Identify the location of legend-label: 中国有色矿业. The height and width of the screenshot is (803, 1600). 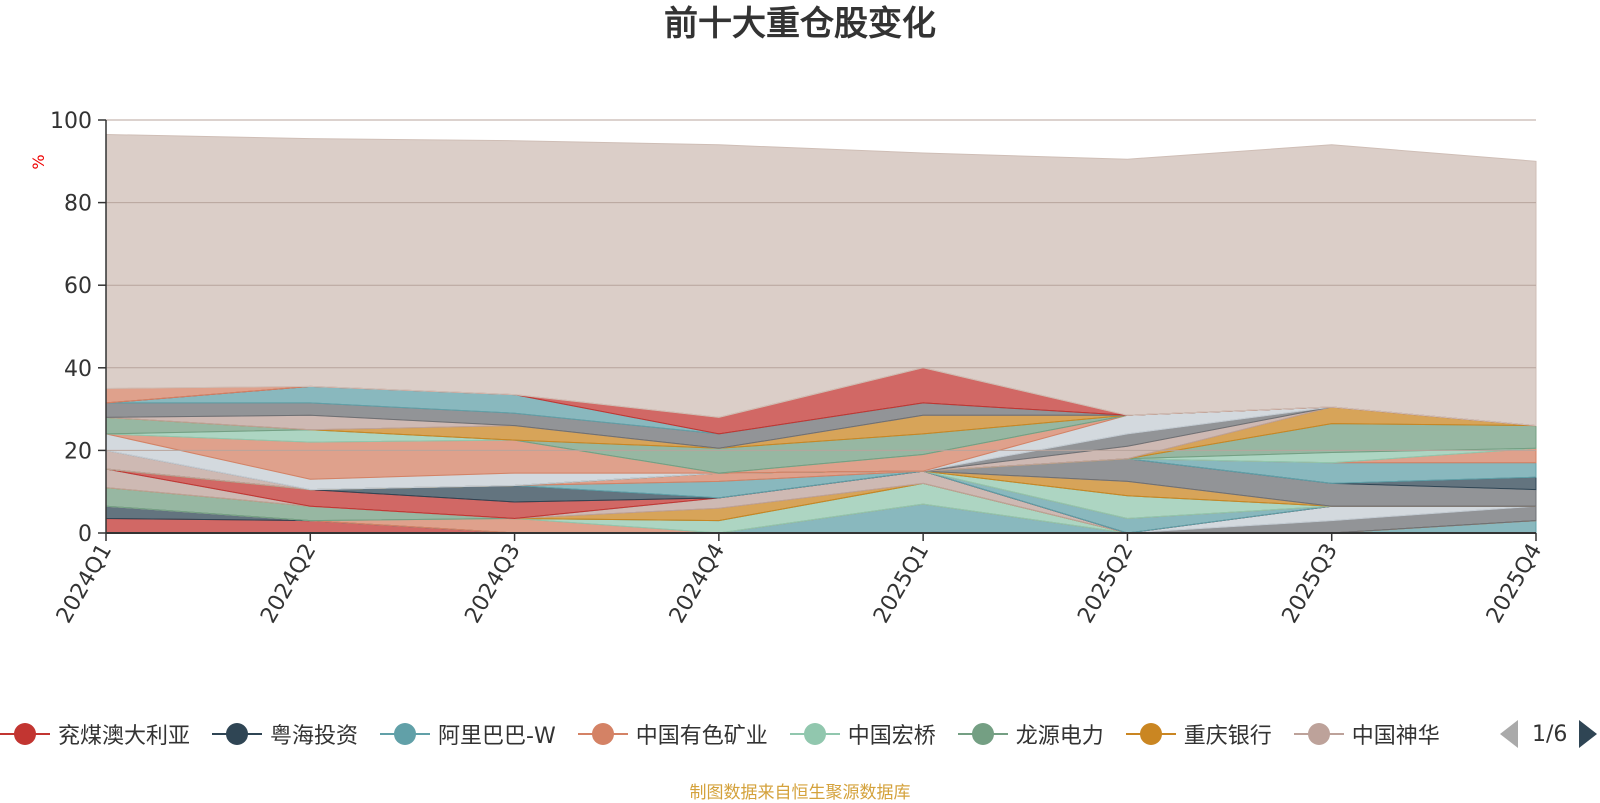
(701, 736).